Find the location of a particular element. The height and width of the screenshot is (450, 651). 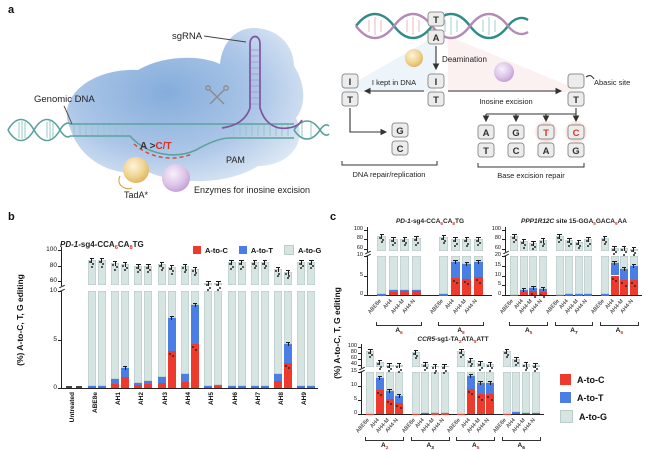

y-tick-label: 15 is located at coordinates (497, 264).